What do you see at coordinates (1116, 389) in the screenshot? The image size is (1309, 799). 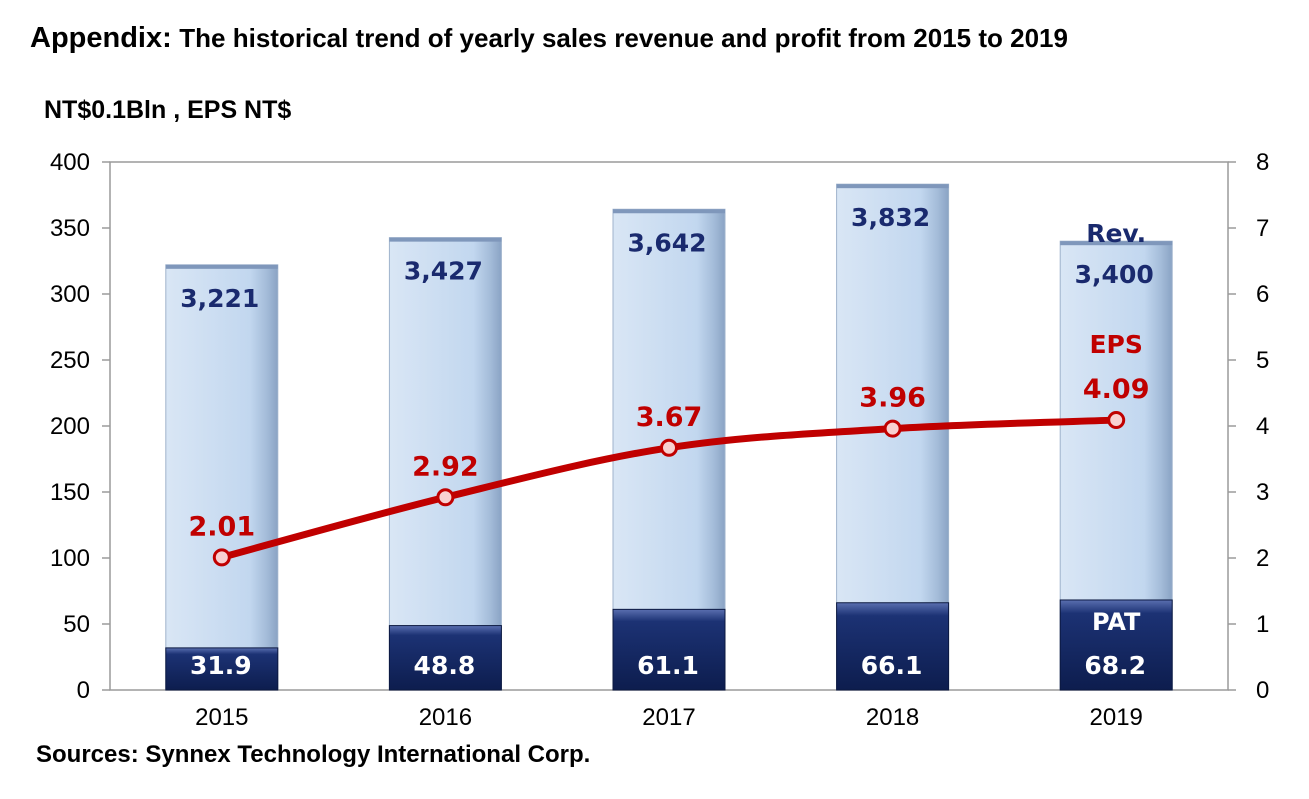 I see `eps-value-label: 4.09` at bounding box center [1116, 389].